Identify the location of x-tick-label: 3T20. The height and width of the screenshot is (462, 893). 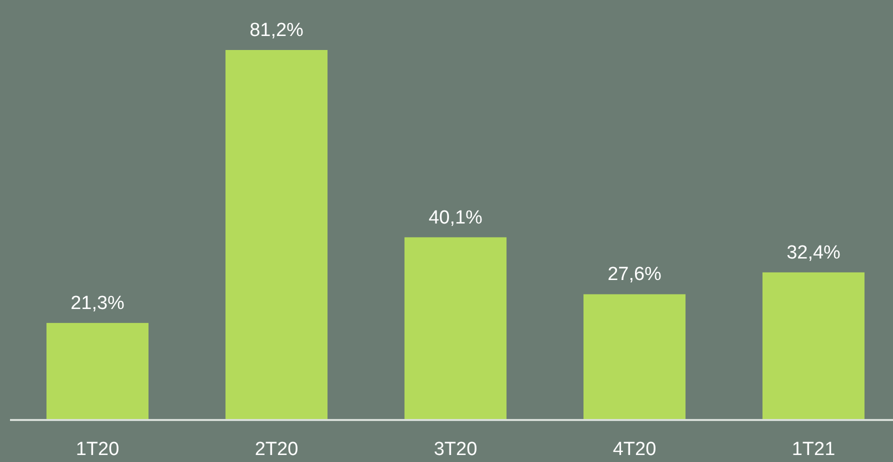
(456, 449).